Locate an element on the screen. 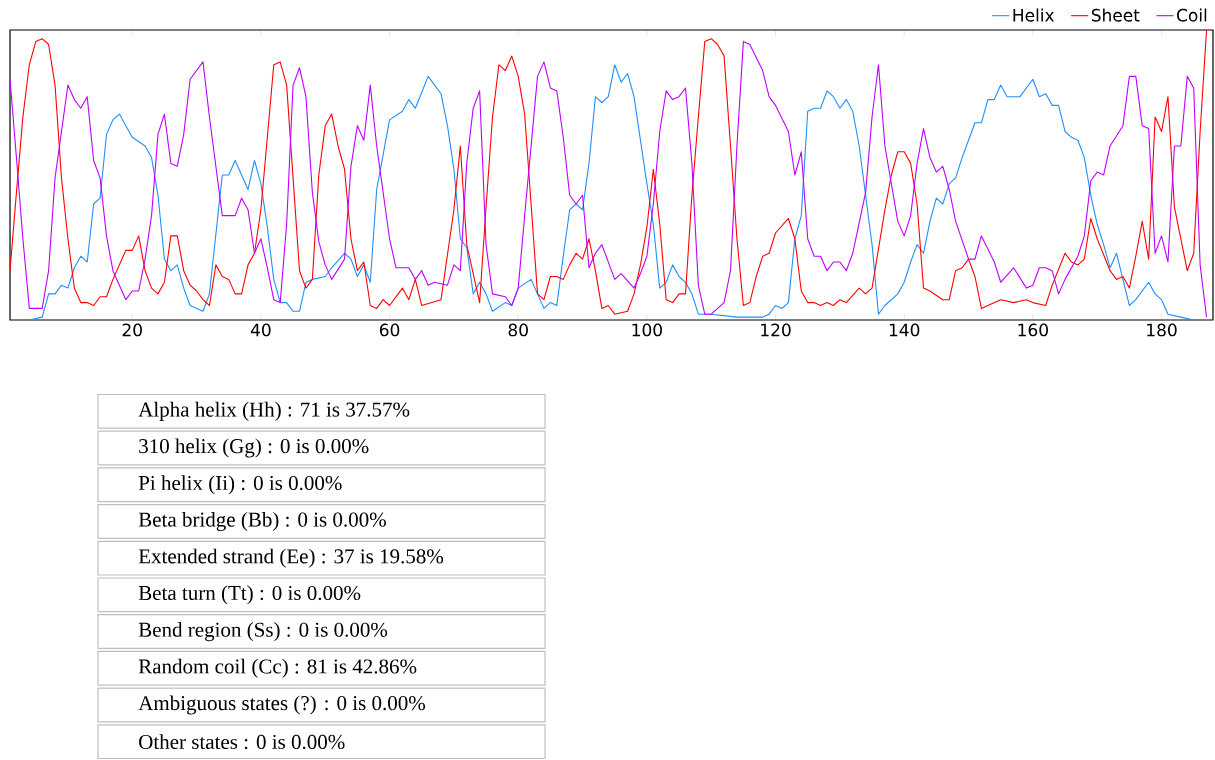 Image resolution: width=1215 pixels, height=760 pixels. text: Alpha helix (Hh) : 71 is 37.57% is located at coordinates (274, 411).